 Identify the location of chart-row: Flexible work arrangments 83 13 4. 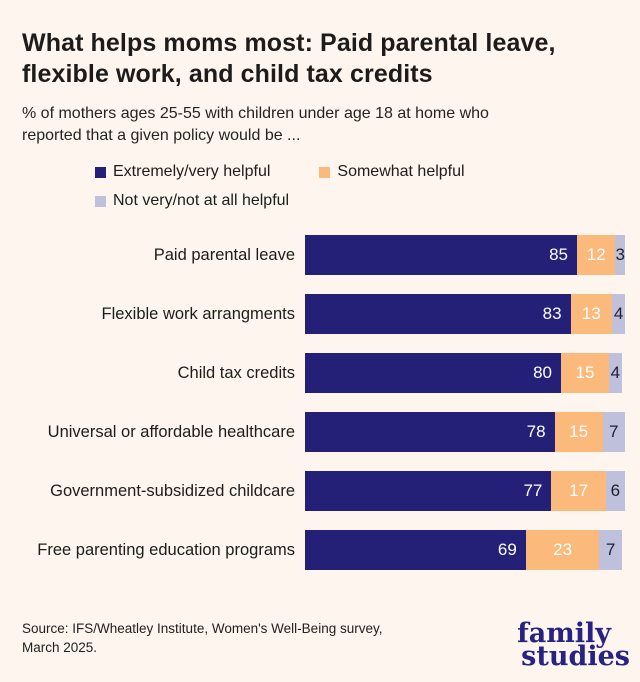
(320, 314).